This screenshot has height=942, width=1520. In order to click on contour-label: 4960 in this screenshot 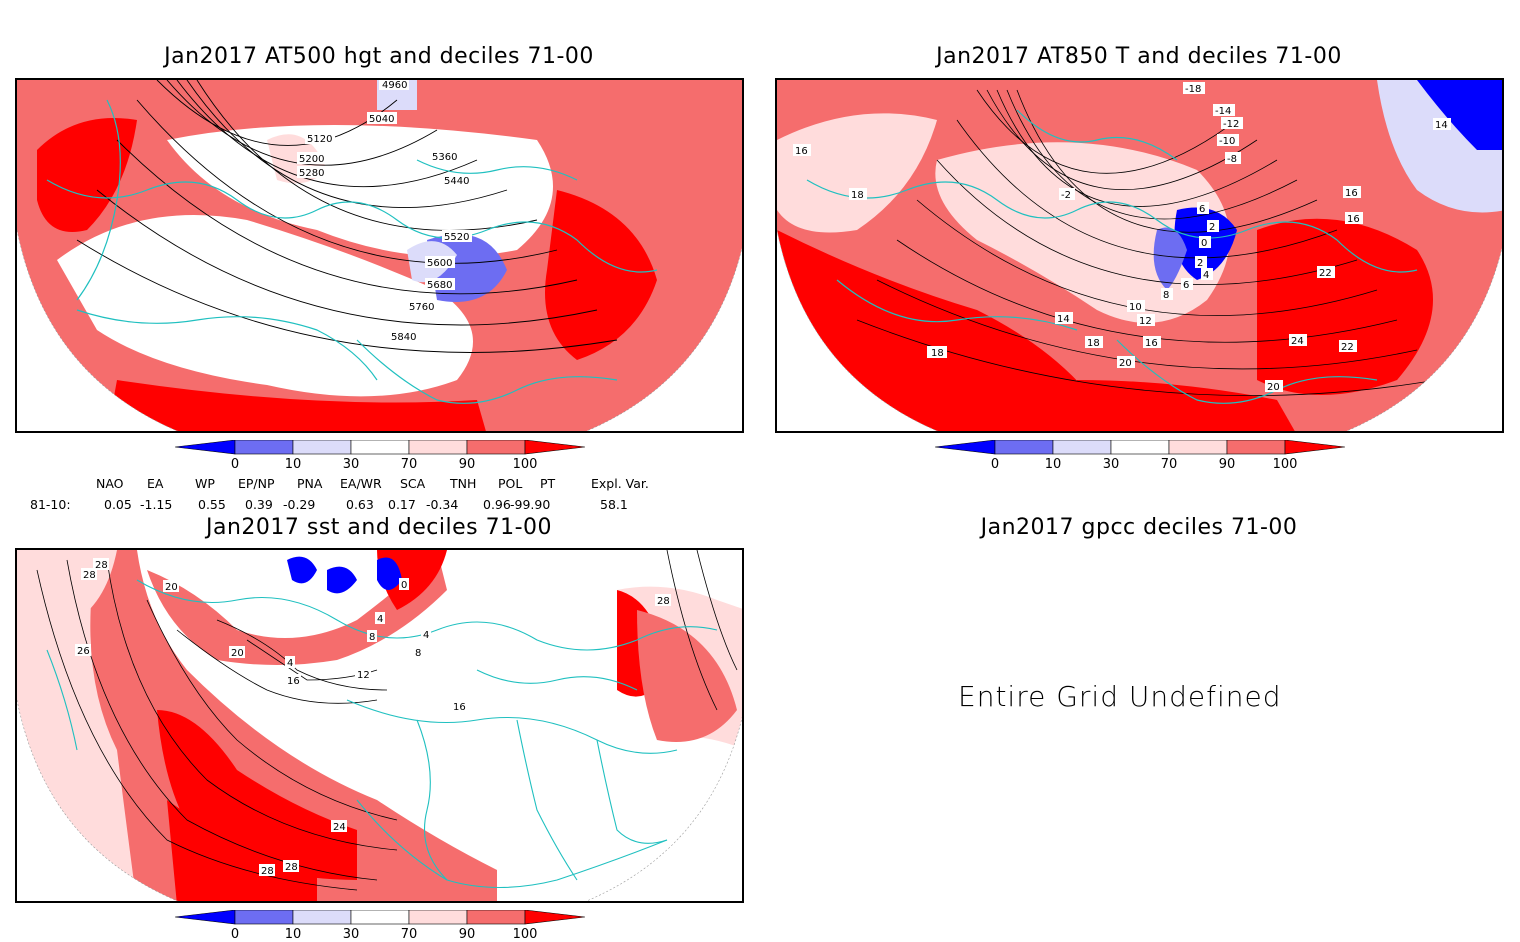, I will do `click(394, 85)`.